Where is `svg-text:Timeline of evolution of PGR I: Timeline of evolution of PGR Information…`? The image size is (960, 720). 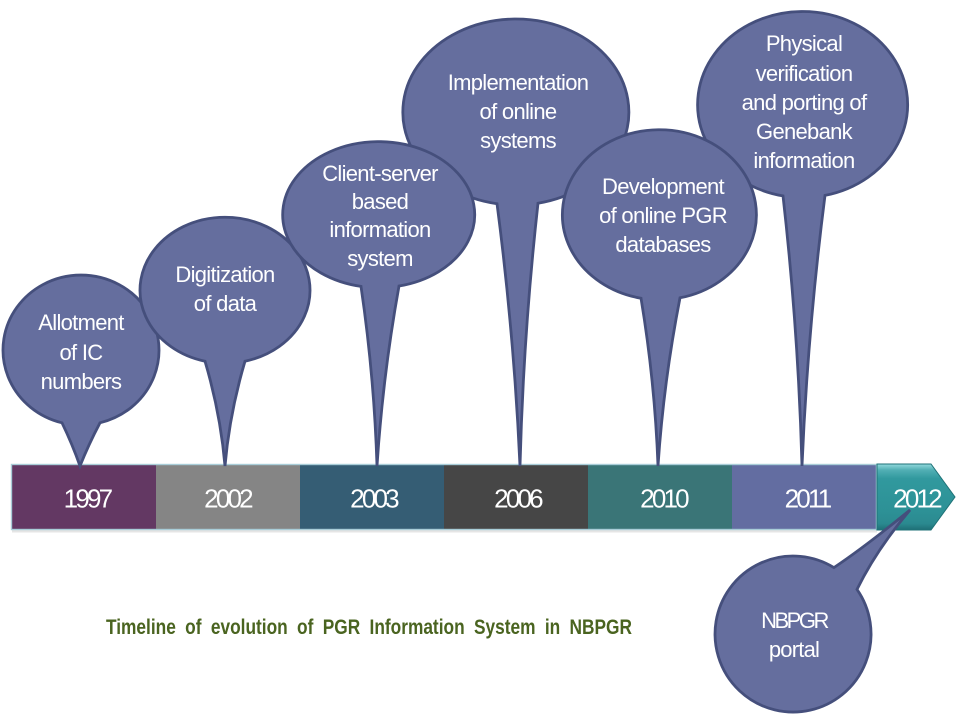
svg-text:Timeline of evolution of PGR I: Timeline of evolution of PGR Information… is located at coordinates (369, 627).